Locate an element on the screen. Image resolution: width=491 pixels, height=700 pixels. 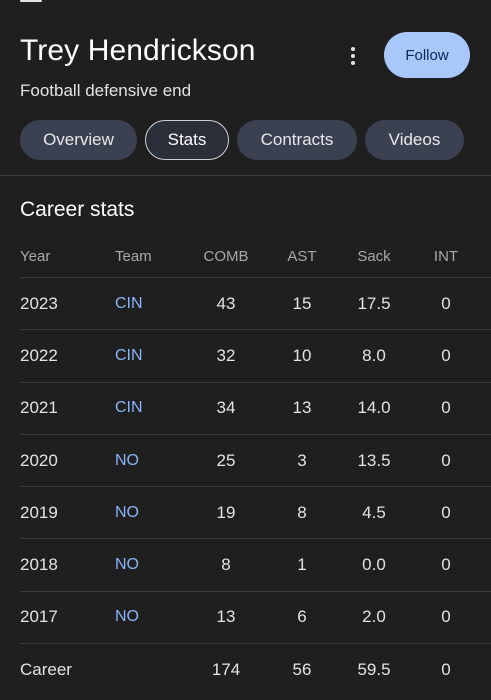
table-row: 2021 CIN 34 13 14.0 0 is located at coordinates (255, 409).